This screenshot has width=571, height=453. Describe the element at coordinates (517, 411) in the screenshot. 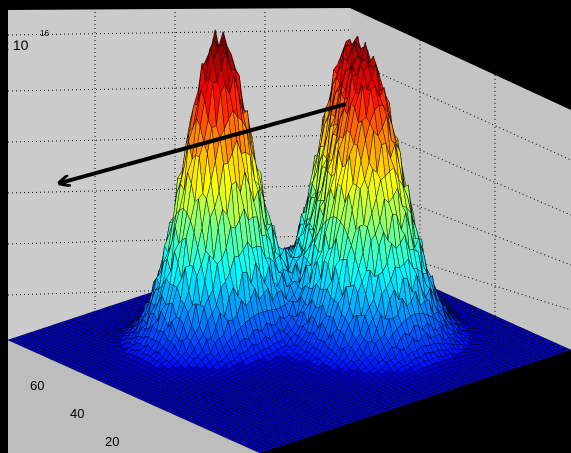

I see `x-tick-label-60: 60` at that location.